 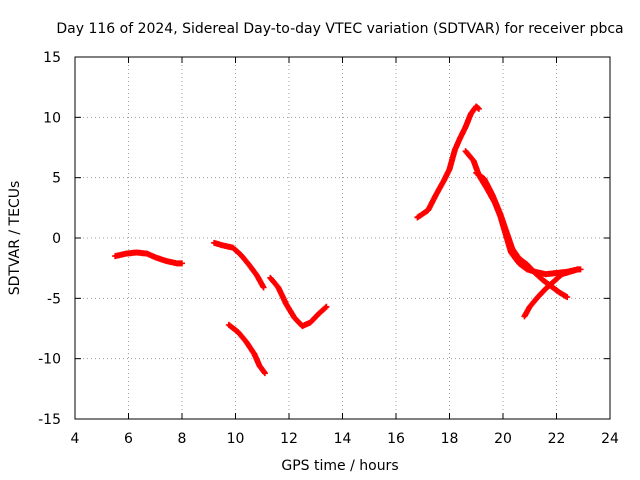 I want to click on y-tick-label: 10, so click(x=52, y=118).